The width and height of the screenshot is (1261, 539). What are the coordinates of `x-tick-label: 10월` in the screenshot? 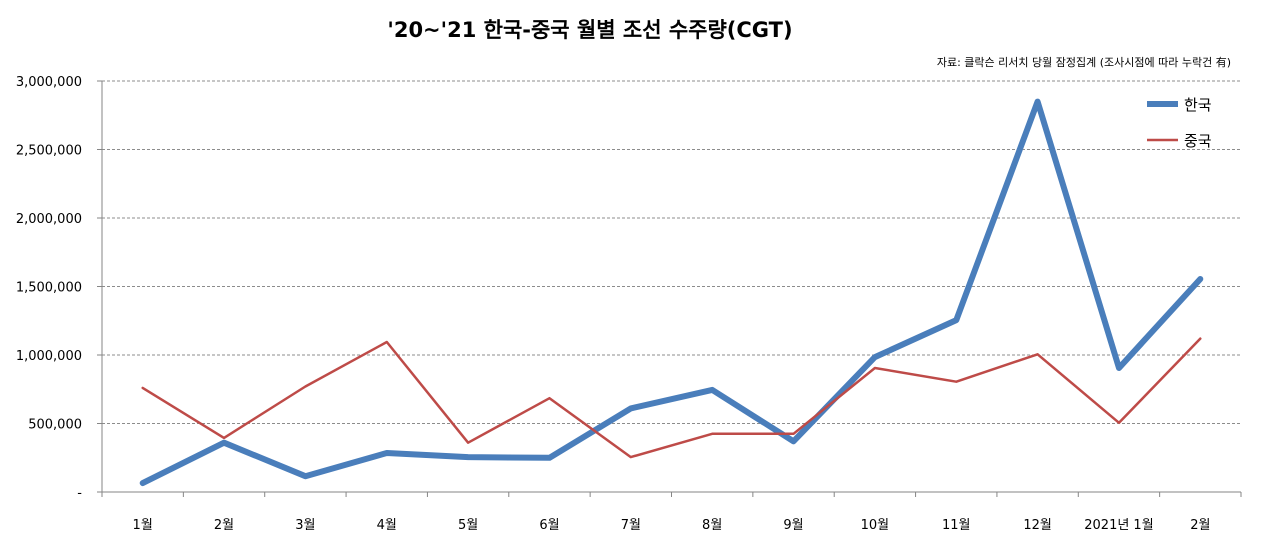 It's located at (875, 525).